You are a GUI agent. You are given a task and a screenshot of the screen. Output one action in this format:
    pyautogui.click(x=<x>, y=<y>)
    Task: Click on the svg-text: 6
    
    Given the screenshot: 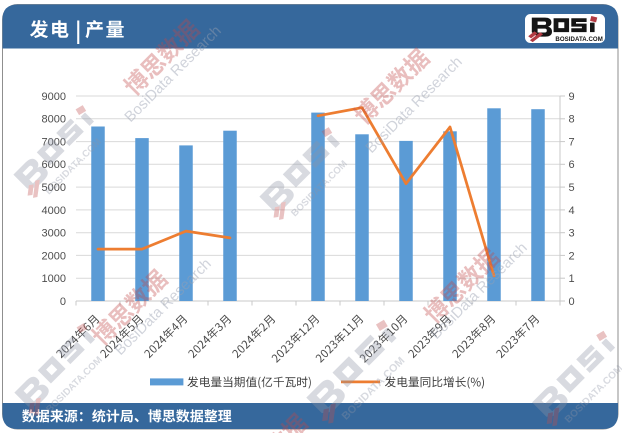 What is the action you would take?
    pyautogui.click(x=572, y=165)
    